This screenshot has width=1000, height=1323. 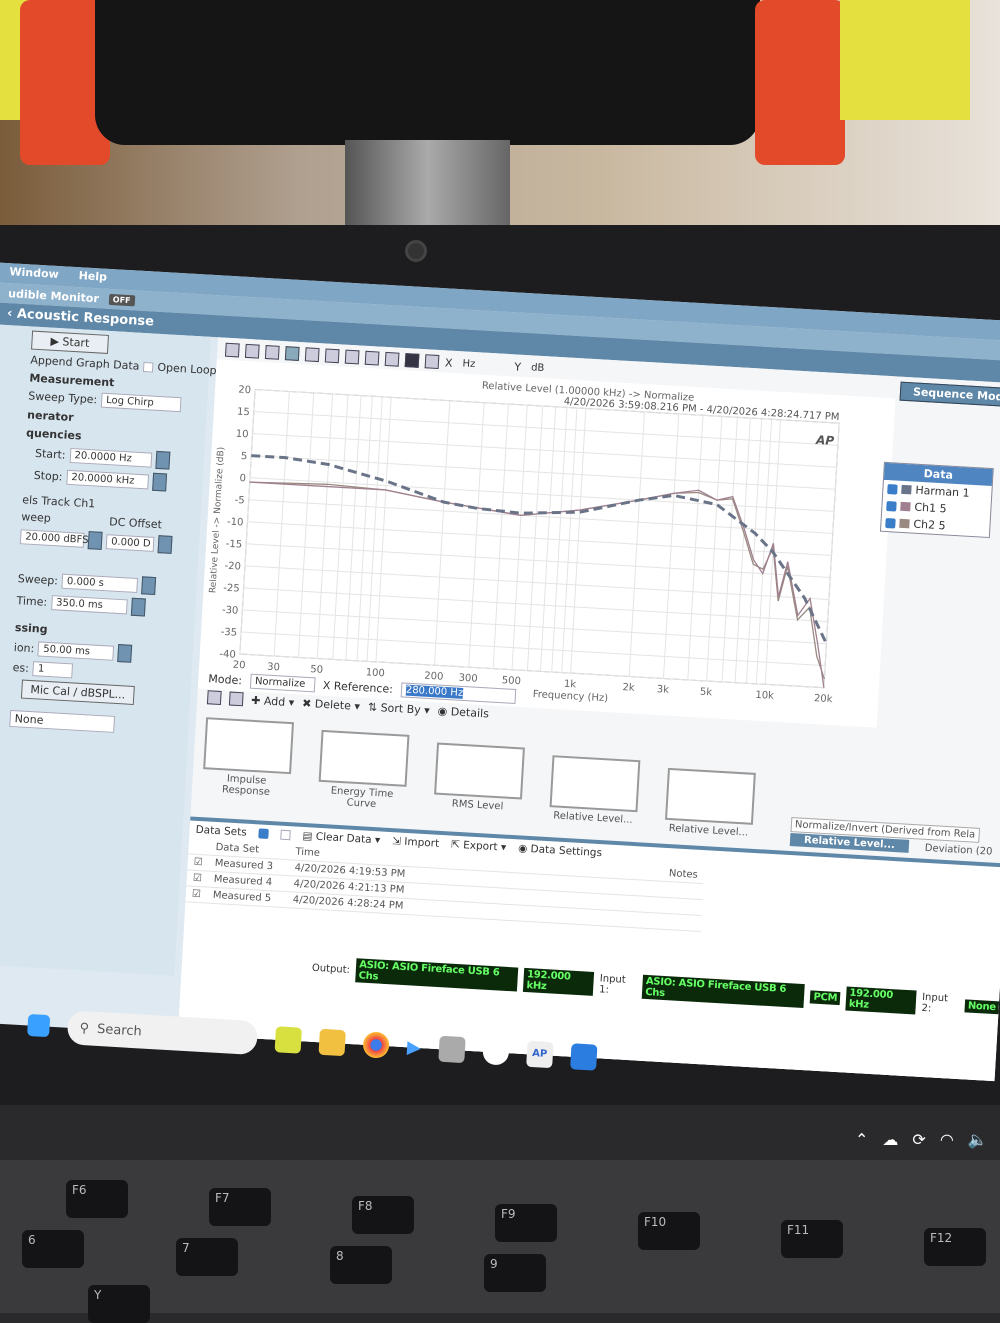 I want to click on keyboard-key: 8, so click(x=361, y=1265).